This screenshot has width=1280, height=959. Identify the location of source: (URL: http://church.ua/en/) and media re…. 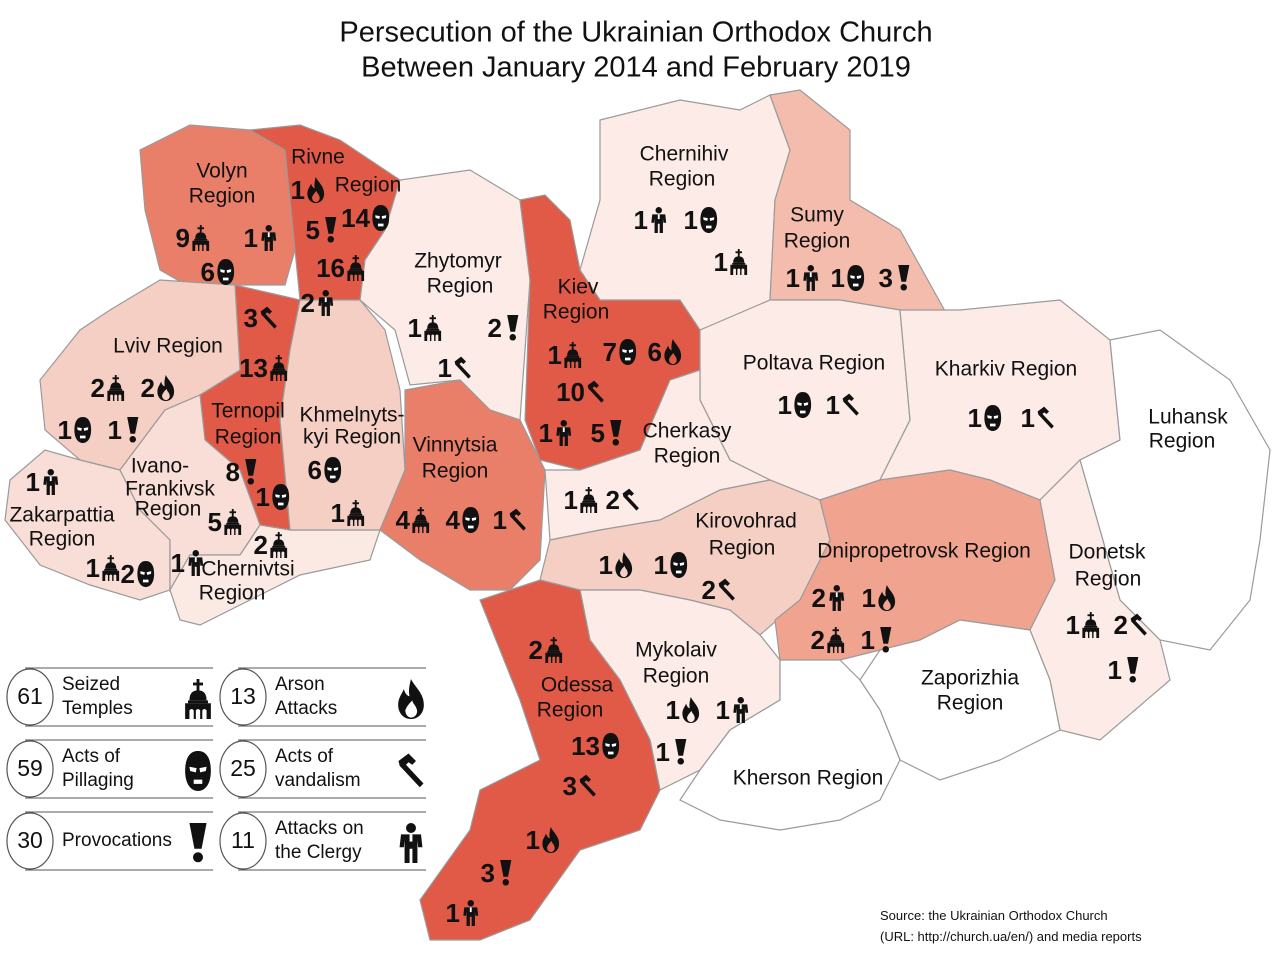
(1011, 936).